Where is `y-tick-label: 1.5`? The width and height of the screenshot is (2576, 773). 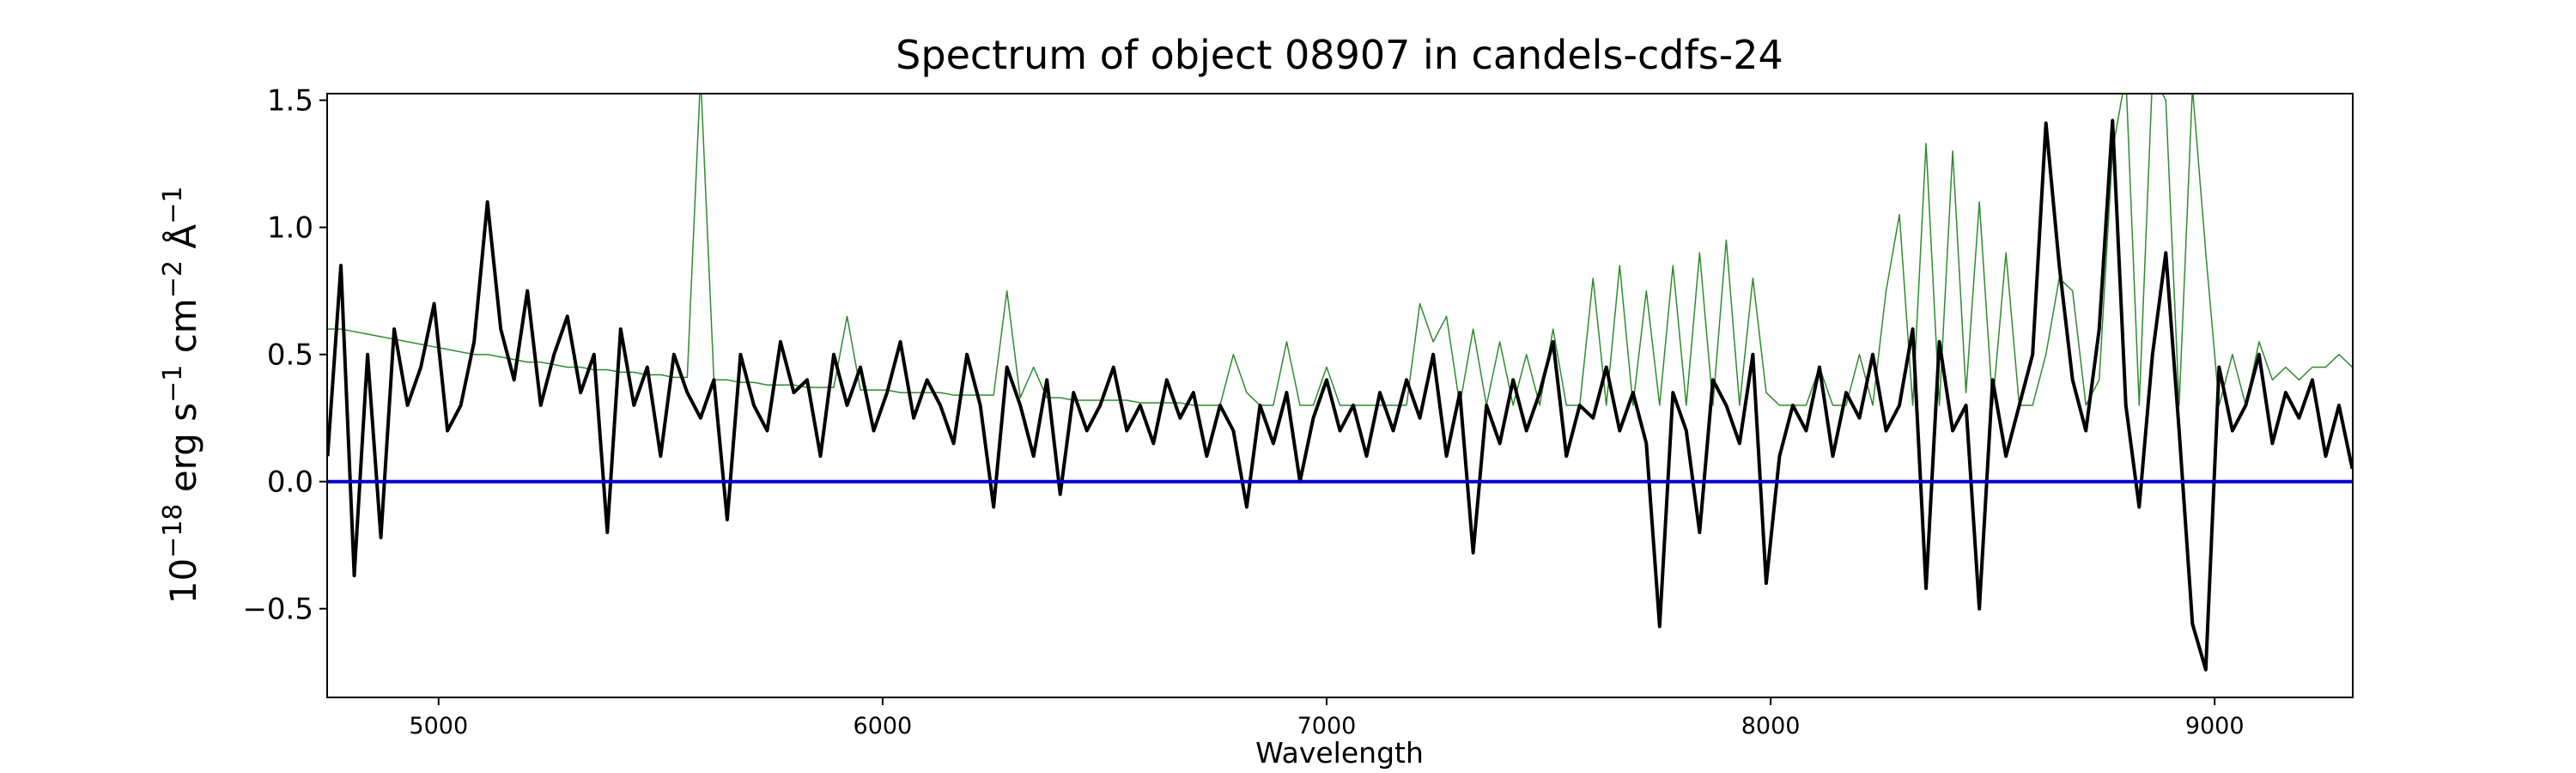 y-tick-label: 1.5 is located at coordinates (290, 101).